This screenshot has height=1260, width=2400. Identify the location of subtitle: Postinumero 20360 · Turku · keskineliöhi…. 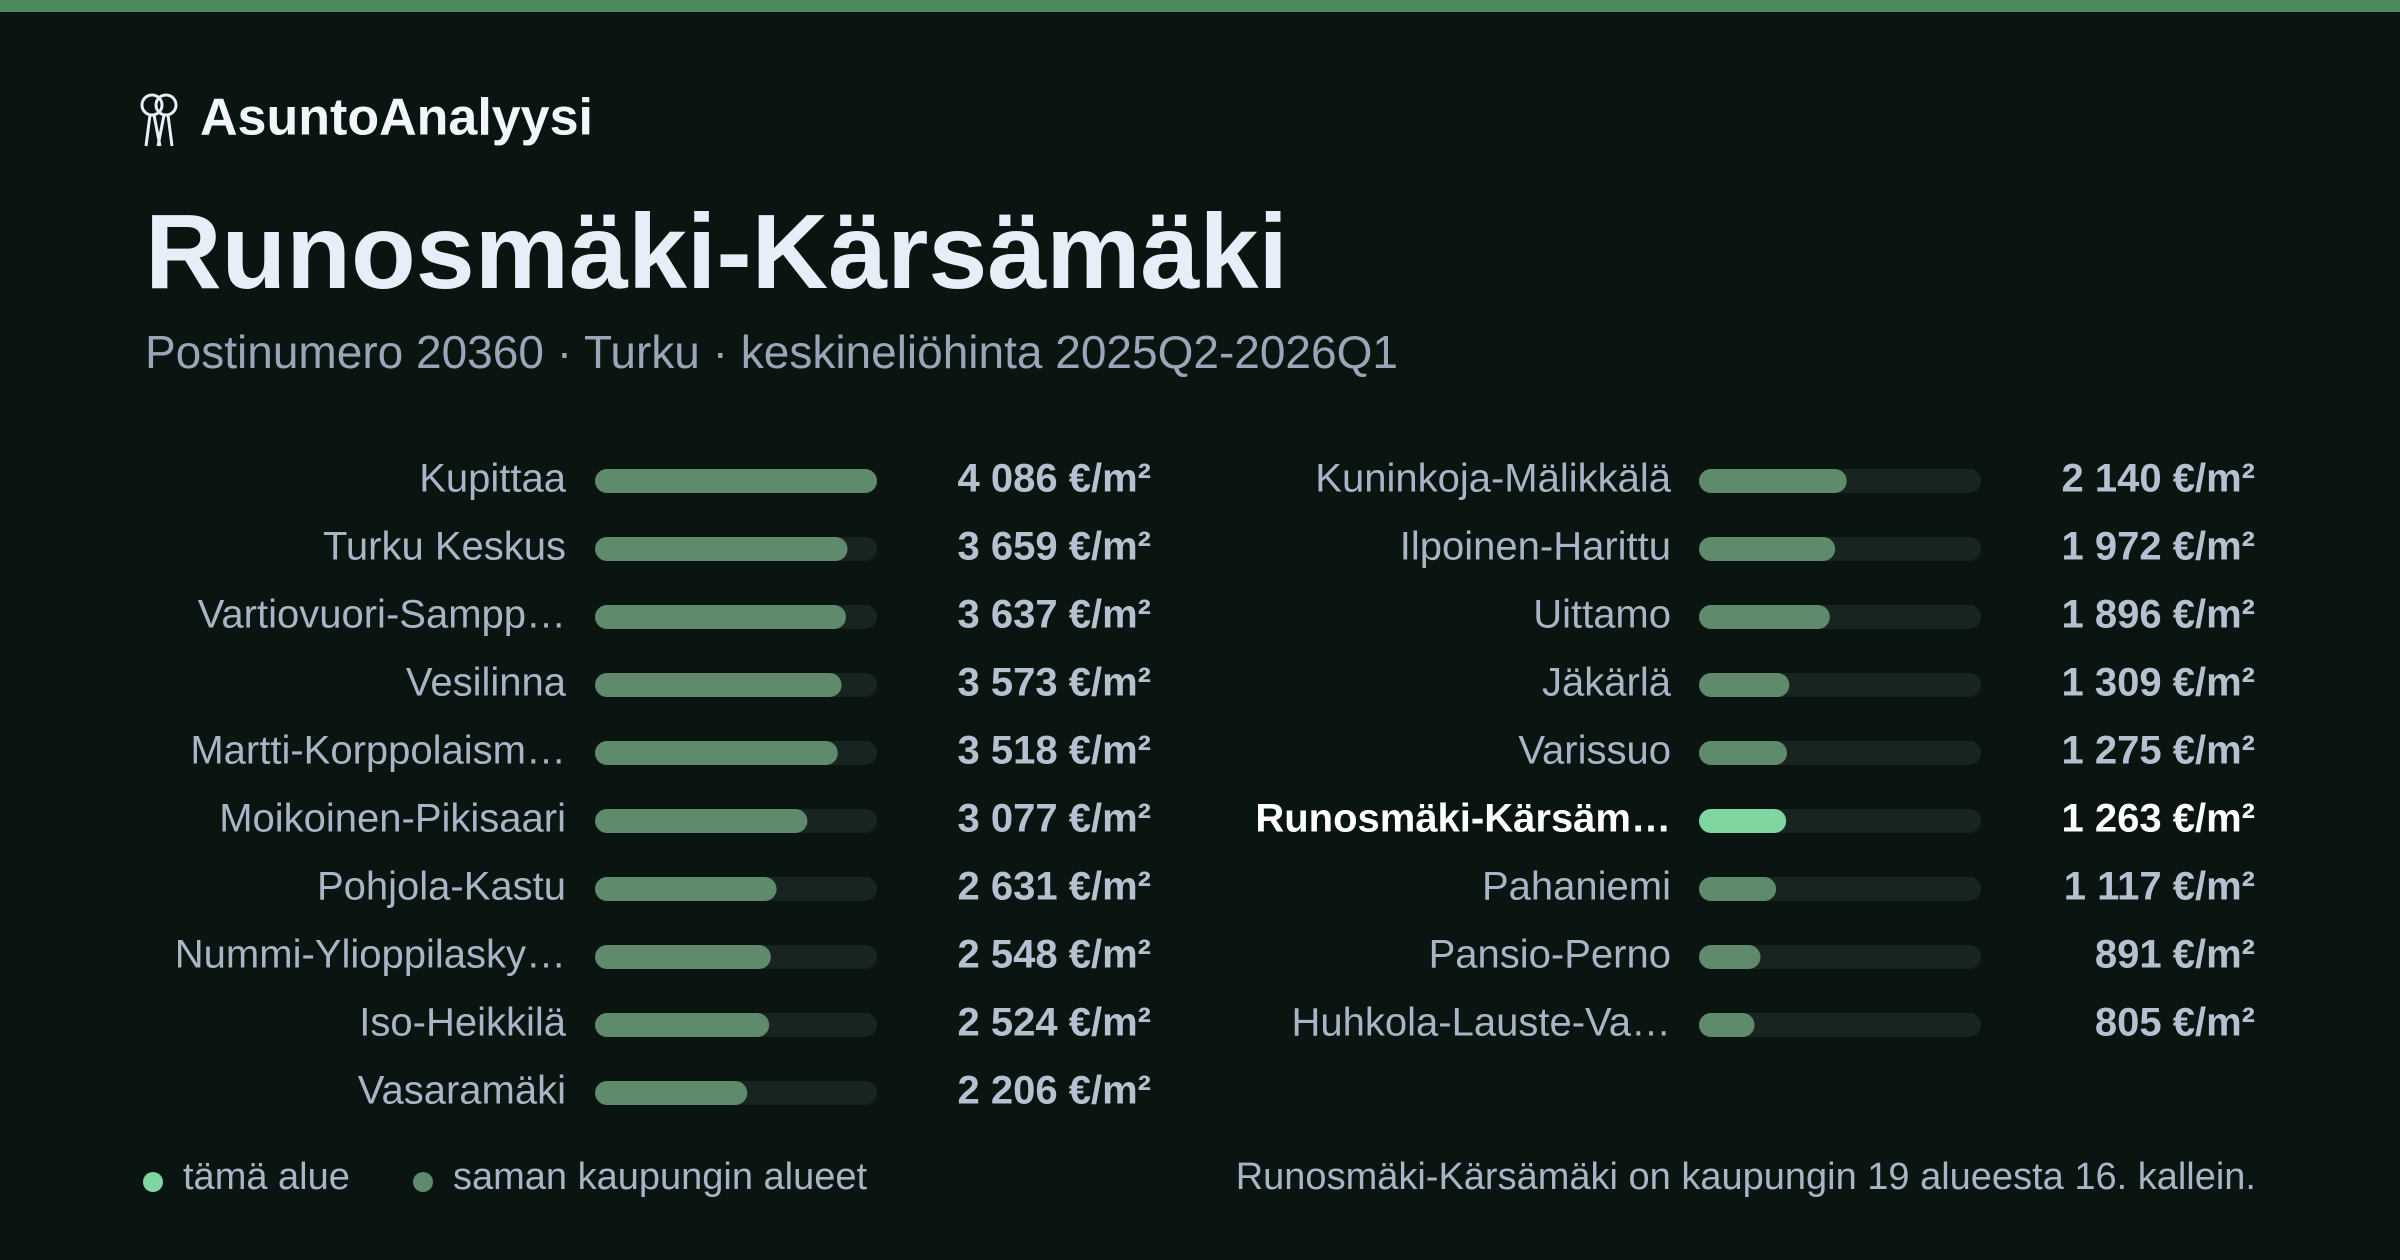
(771, 352).